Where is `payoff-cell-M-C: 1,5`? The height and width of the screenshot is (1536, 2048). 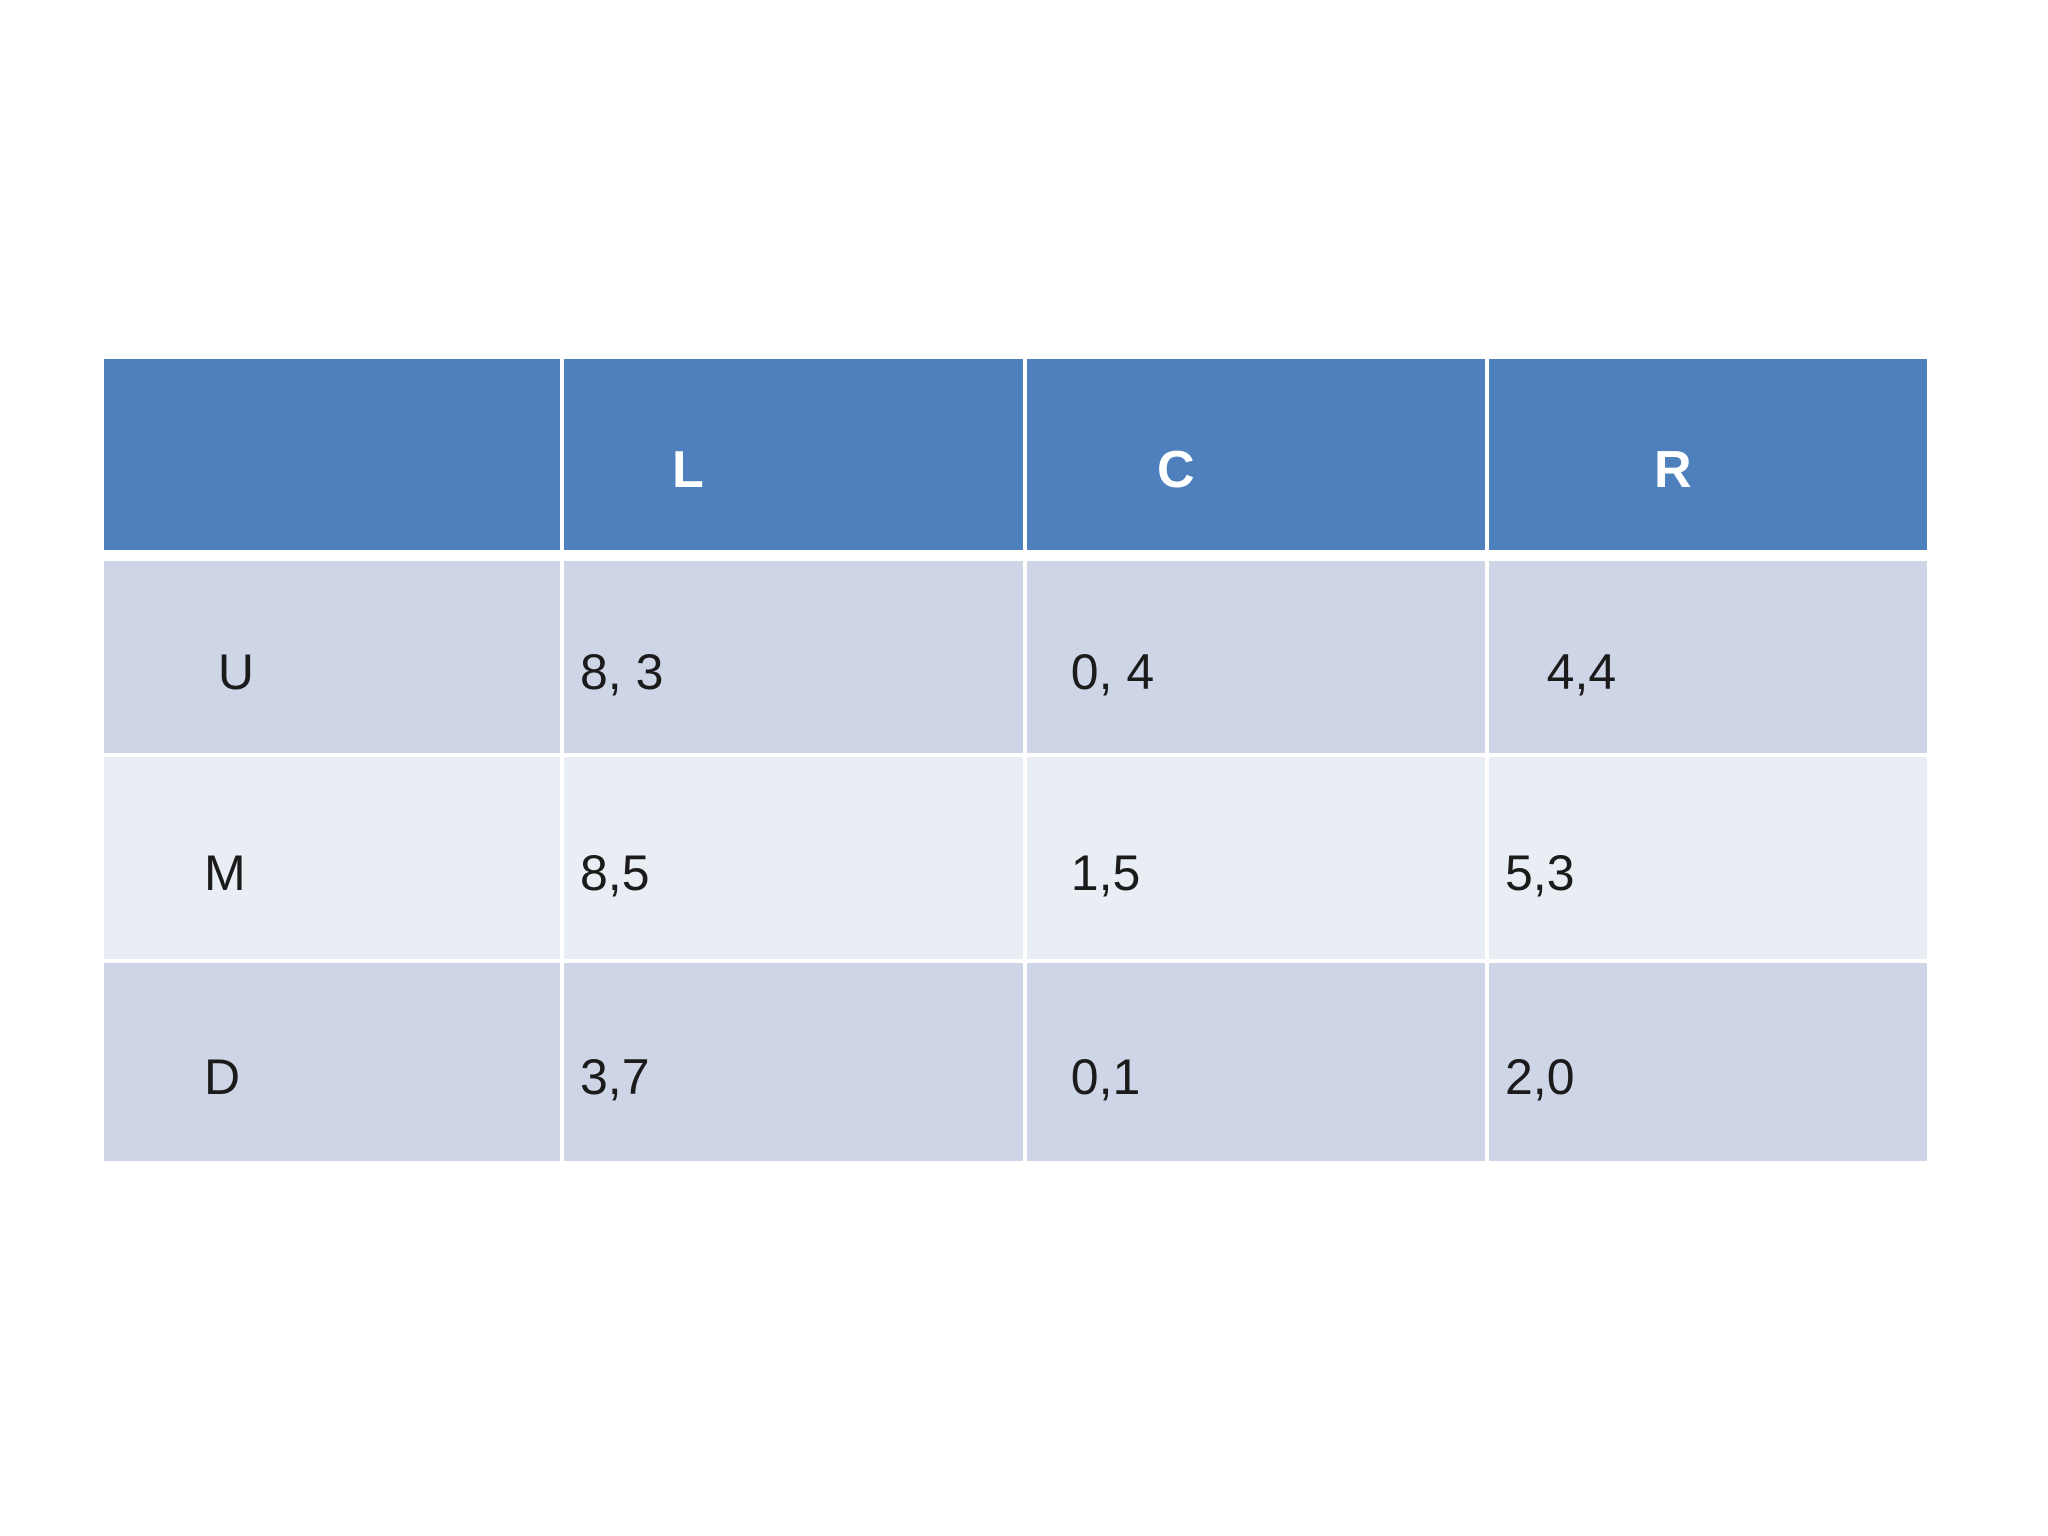
payoff-cell-M-C: 1,5 is located at coordinates (1256, 858).